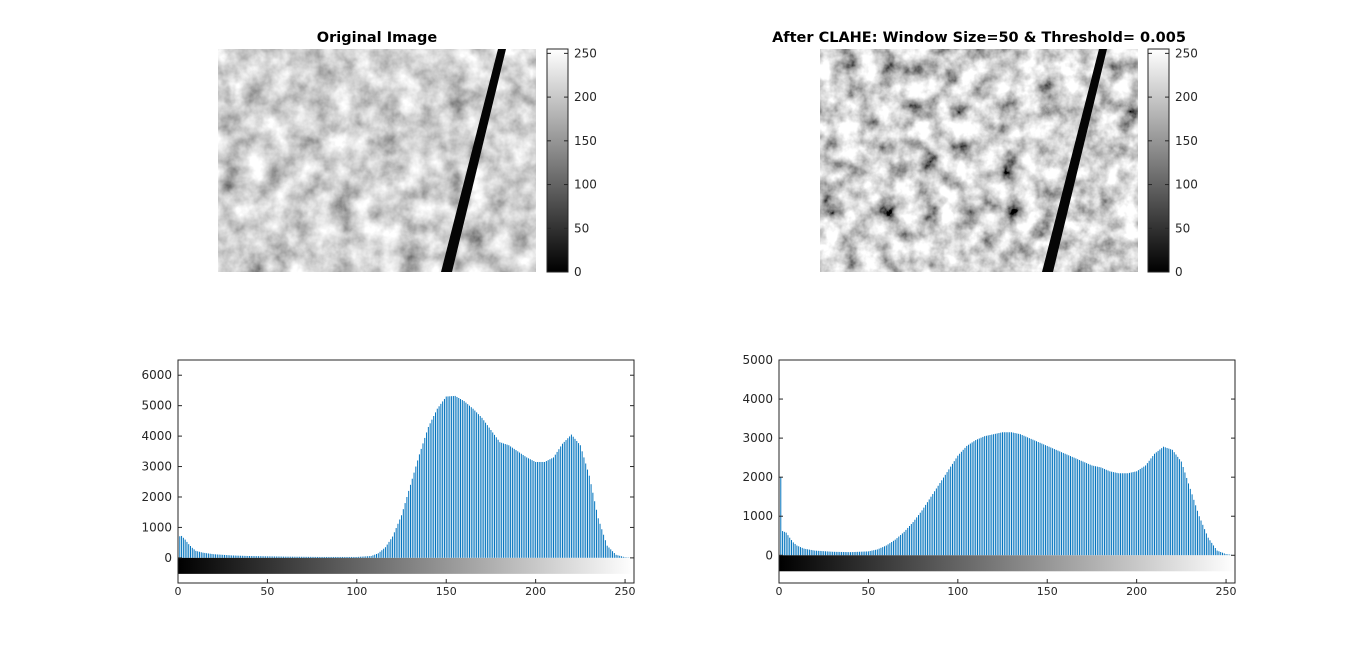  What do you see at coordinates (957, 591) in the screenshot?
I see `x-tick-label: 100` at bounding box center [957, 591].